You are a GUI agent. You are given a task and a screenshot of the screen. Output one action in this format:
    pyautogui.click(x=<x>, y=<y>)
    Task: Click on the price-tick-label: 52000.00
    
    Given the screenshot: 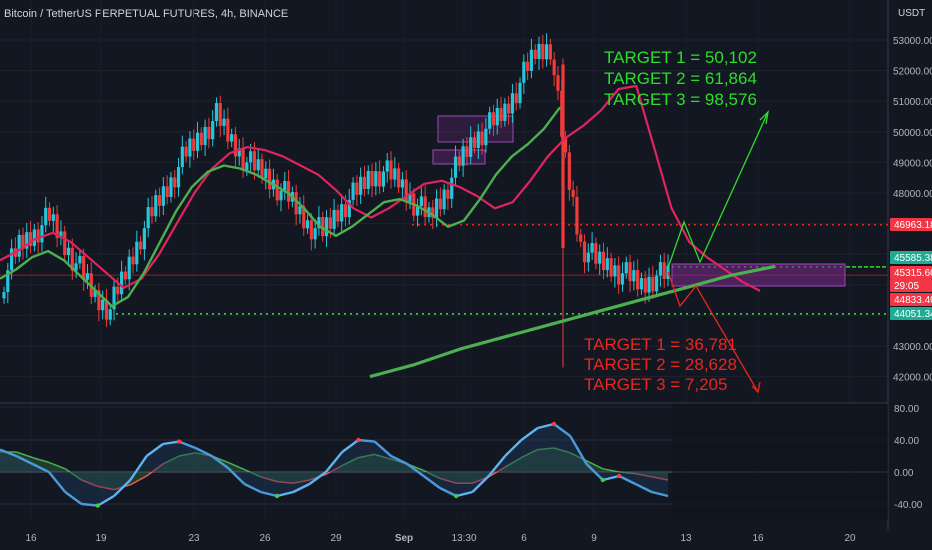 What is the action you would take?
    pyautogui.click(x=912, y=72)
    